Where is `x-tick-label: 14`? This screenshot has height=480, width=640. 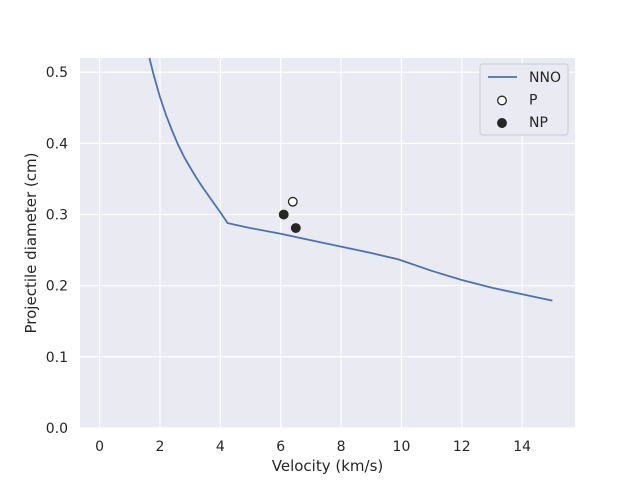
x-tick-label: 14 is located at coordinates (522, 447).